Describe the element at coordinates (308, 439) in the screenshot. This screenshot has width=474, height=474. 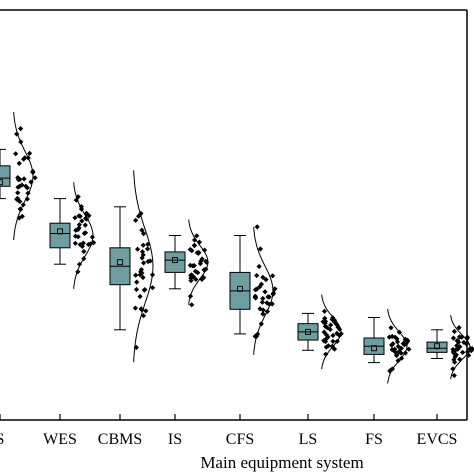
I see `x-tick-label-ls: LS` at that location.